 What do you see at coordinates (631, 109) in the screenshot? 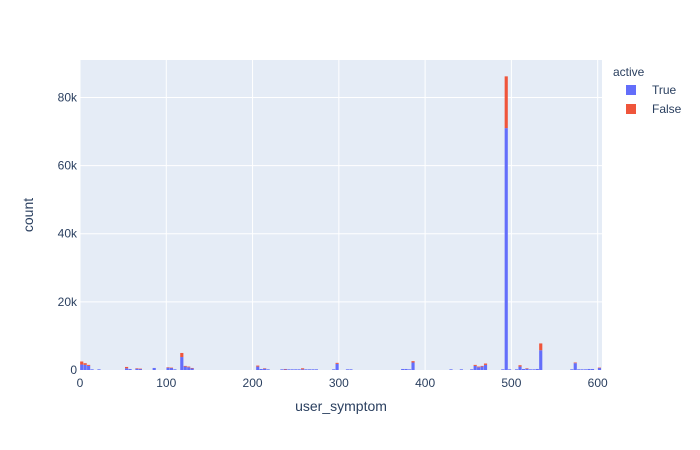
I see `legend-swatch-false` at bounding box center [631, 109].